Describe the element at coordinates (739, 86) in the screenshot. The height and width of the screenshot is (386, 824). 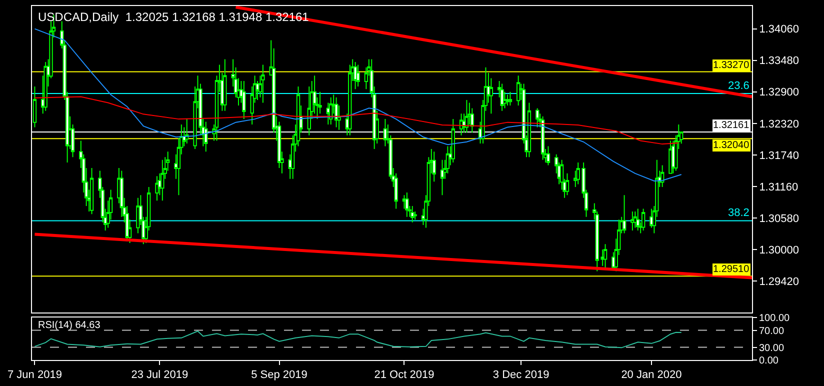
I see `annotation: 23.6` at that location.